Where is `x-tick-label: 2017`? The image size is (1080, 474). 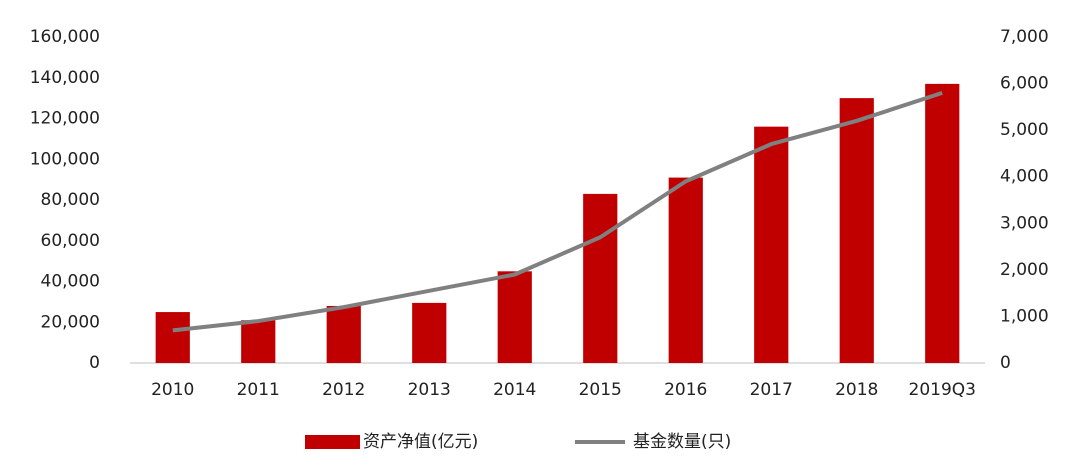 x-tick-label: 2017 is located at coordinates (771, 390).